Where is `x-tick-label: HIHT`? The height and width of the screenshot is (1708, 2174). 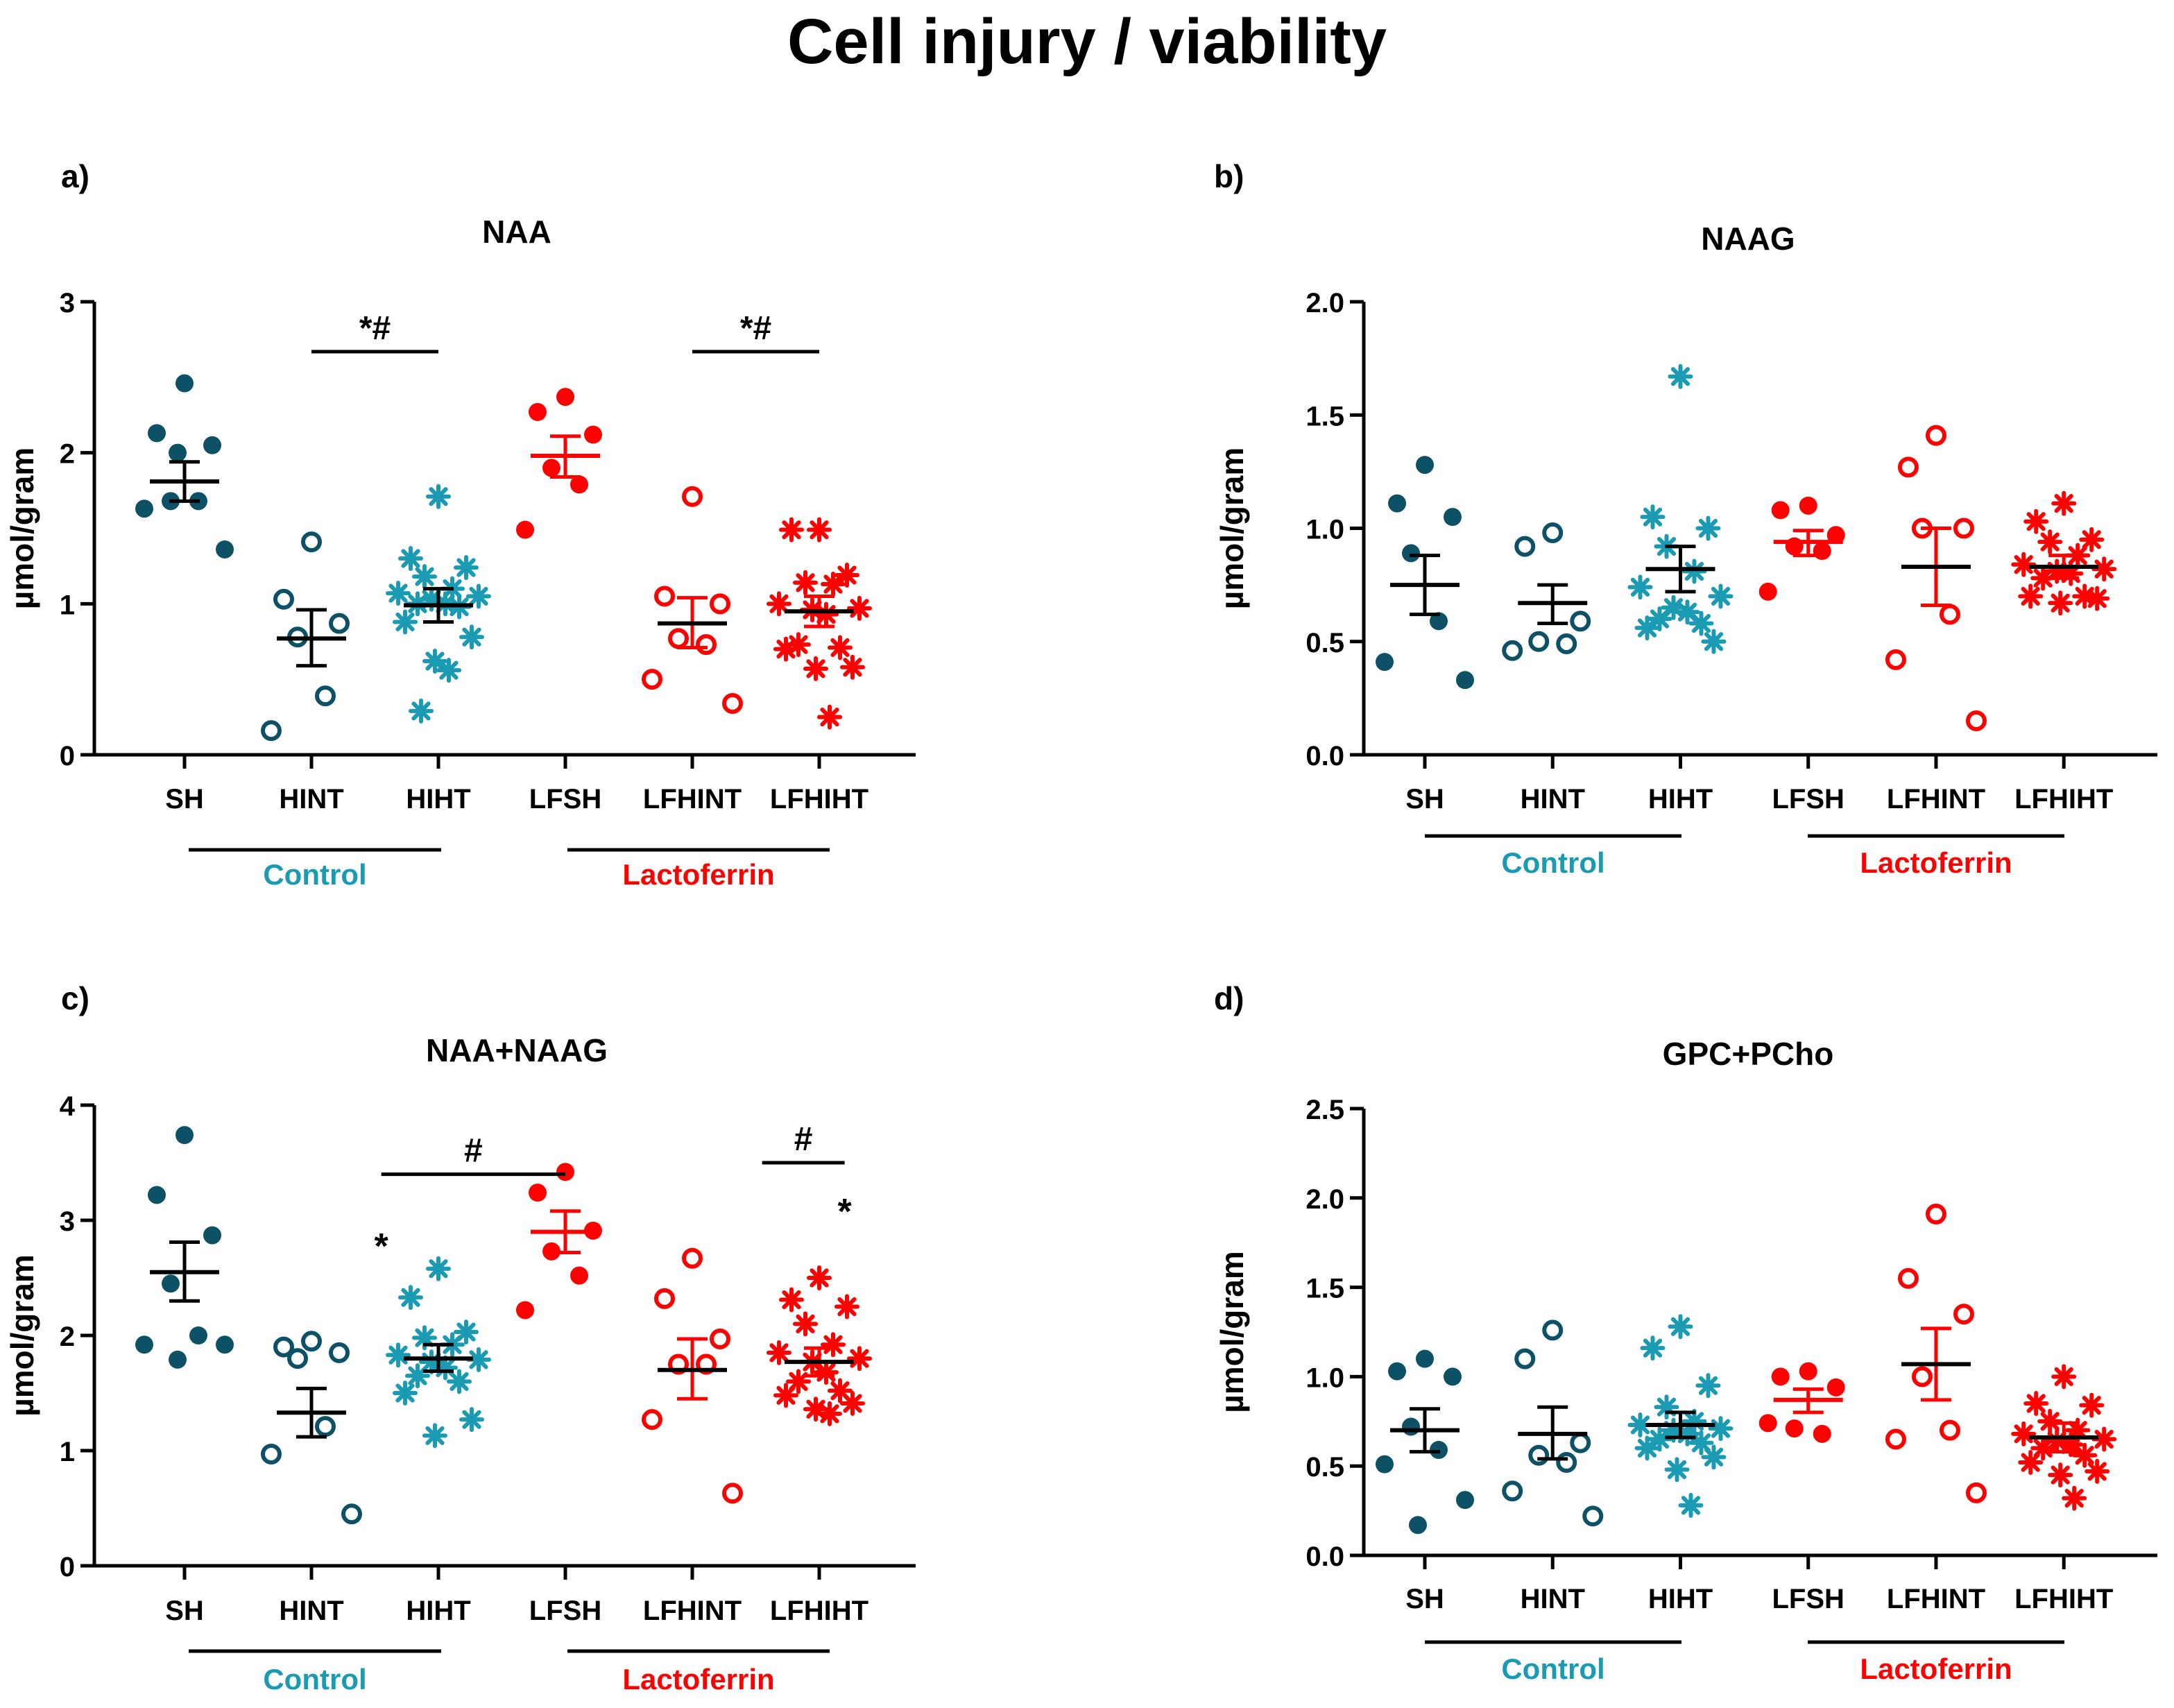 x-tick-label: HIHT is located at coordinates (438, 1611).